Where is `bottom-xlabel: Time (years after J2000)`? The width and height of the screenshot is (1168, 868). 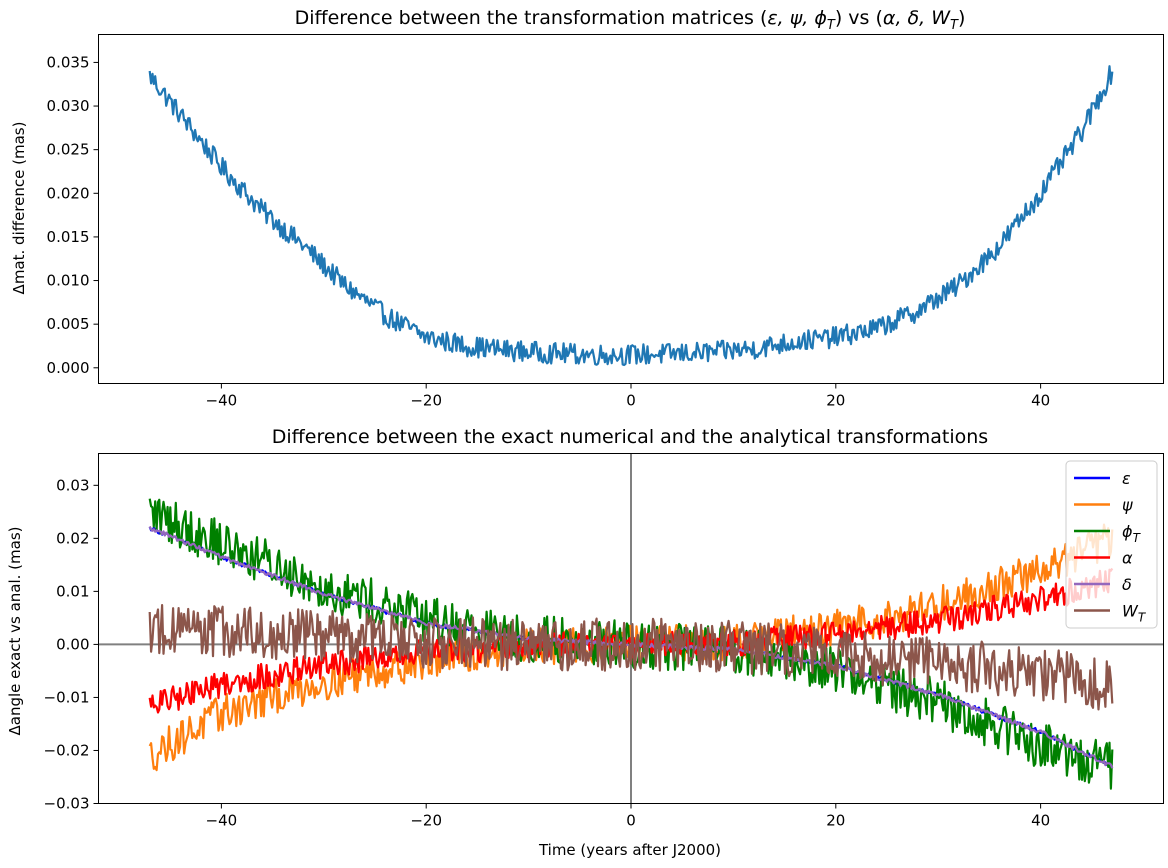
bottom-xlabel: Time (years after J2000) is located at coordinates (629, 850).